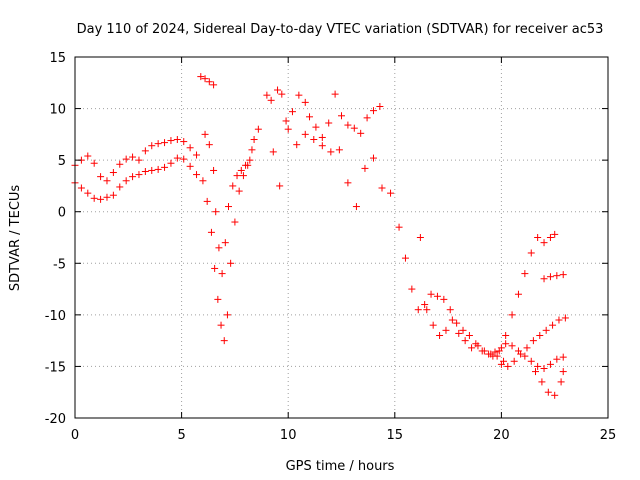 This screenshot has height=480, width=640. I want to click on y-tick-label: -15, so click(55, 367).